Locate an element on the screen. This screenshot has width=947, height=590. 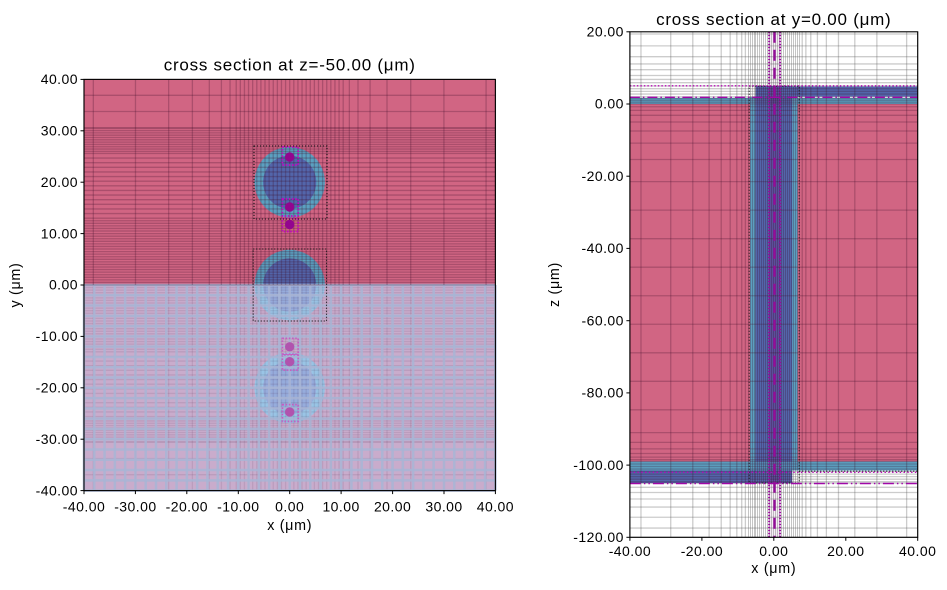
svg-text: -60.00 is located at coordinates (602, 320).